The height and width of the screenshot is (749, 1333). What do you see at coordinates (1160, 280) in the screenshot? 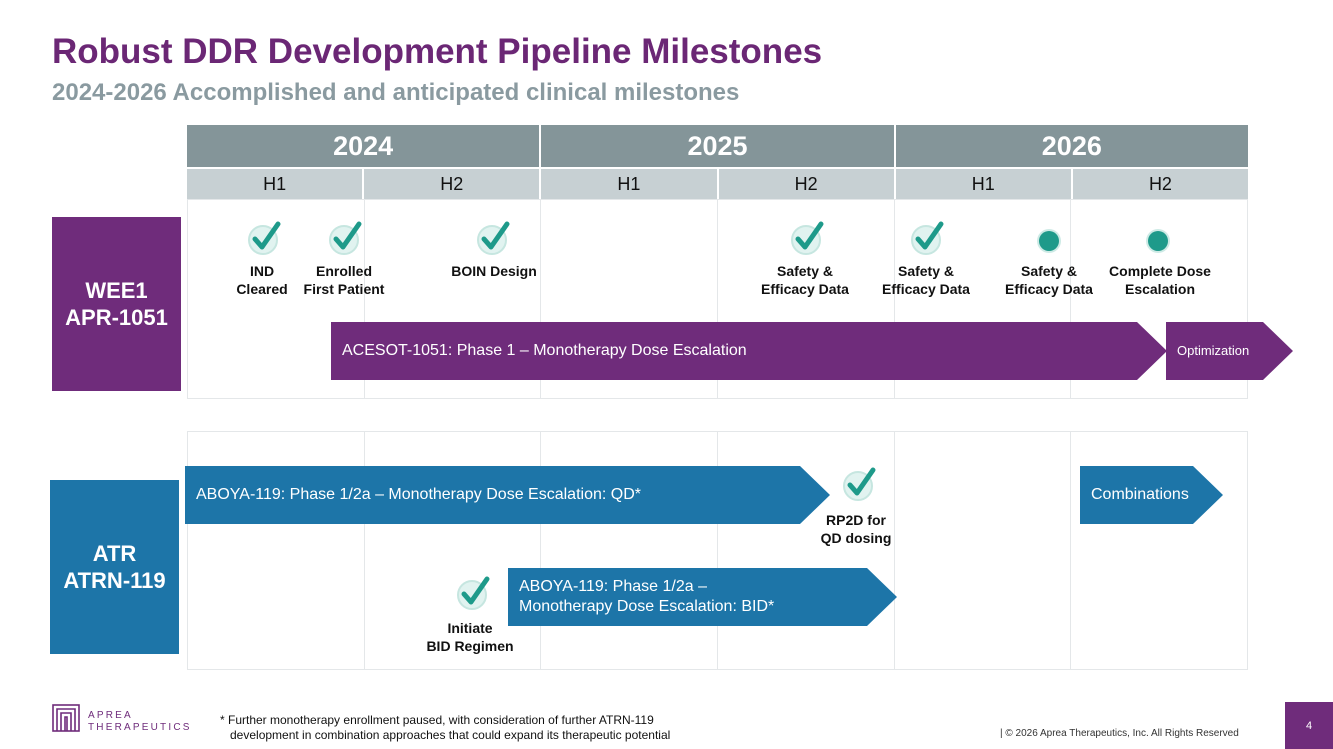
I see `milestone-label: Complete Dose Escalation` at bounding box center [1160, 280].